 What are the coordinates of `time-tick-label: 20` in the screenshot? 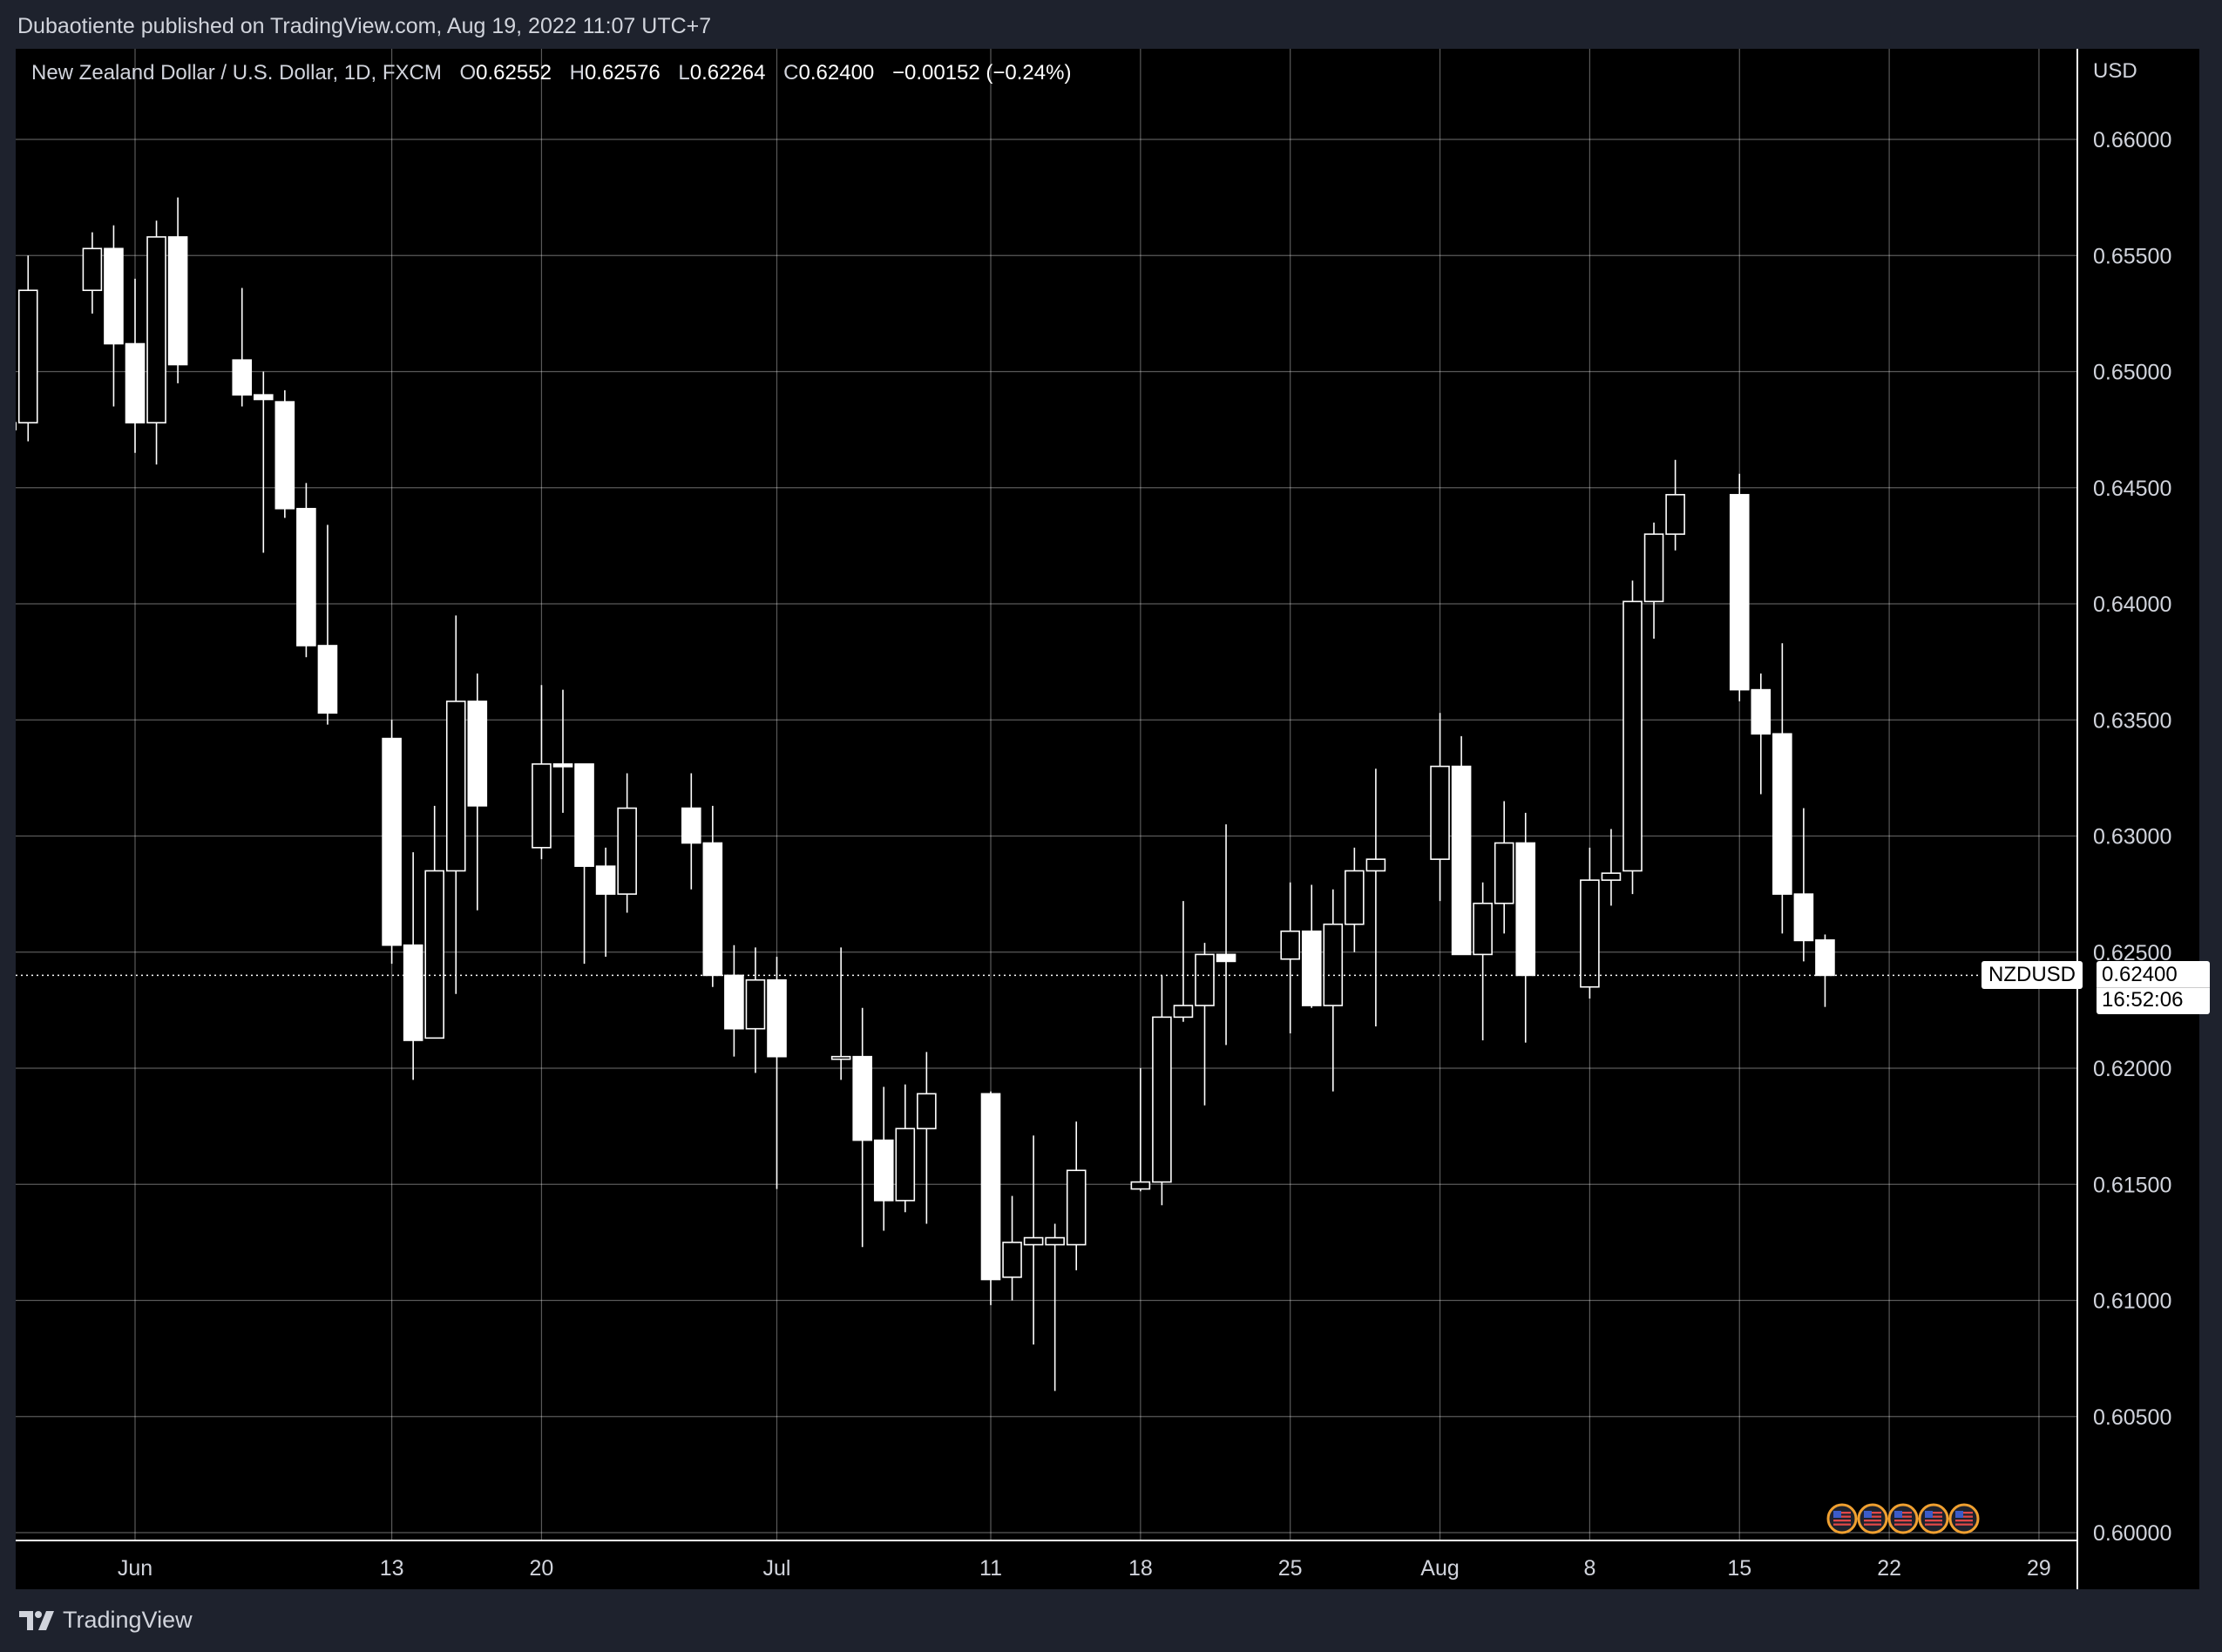 It's located at (542, 1568).